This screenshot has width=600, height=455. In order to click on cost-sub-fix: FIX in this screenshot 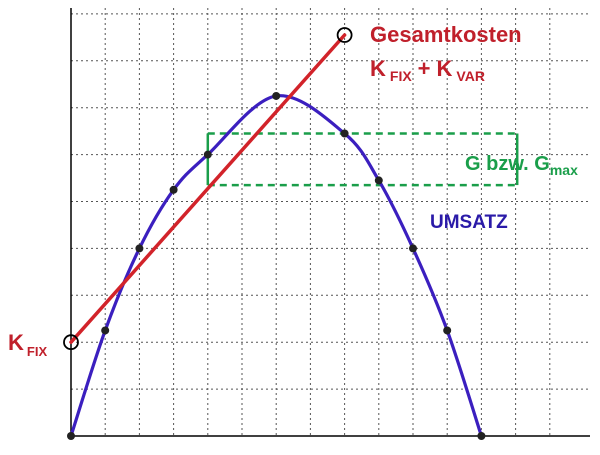, I will do `click(401, 76)`.